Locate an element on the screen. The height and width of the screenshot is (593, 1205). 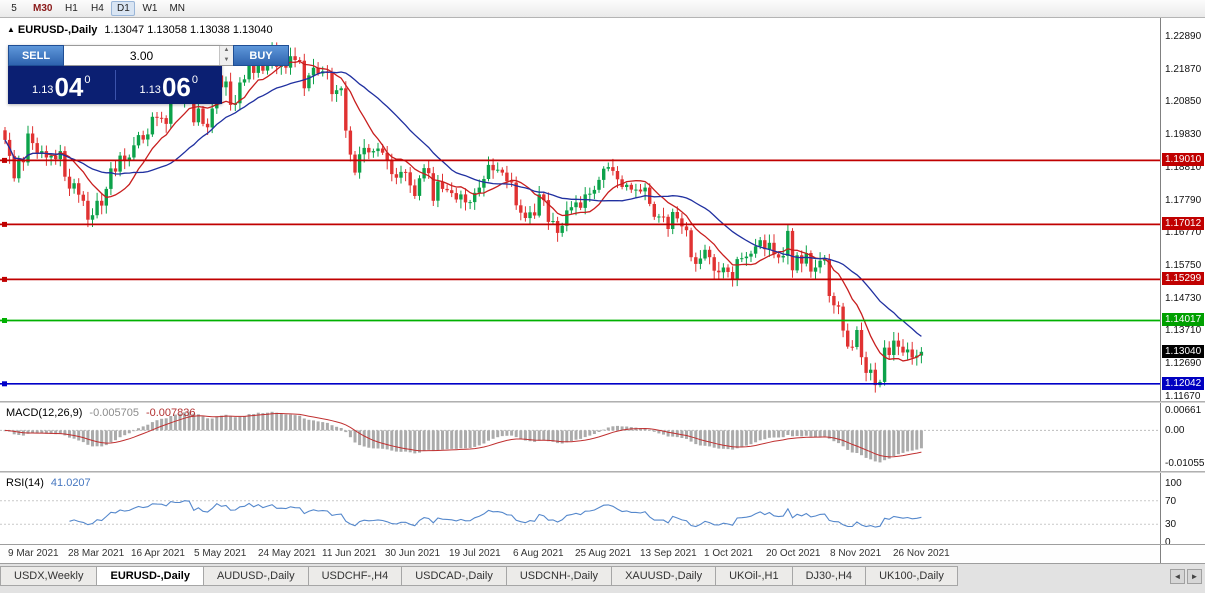
timeframe-button-5: 5 is located at coordinates (14, 8).